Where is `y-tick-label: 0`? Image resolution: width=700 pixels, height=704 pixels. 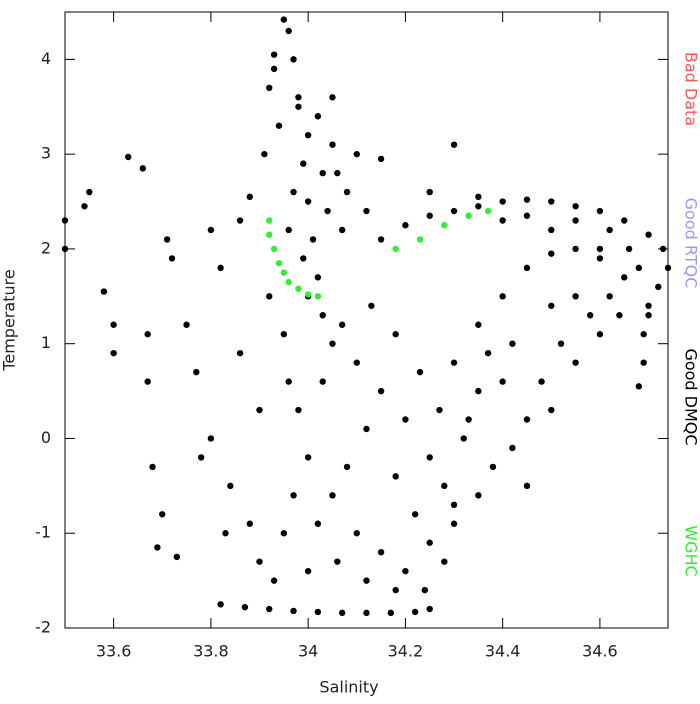
y-tick-label: 0 is located at coordinates (46, 437).